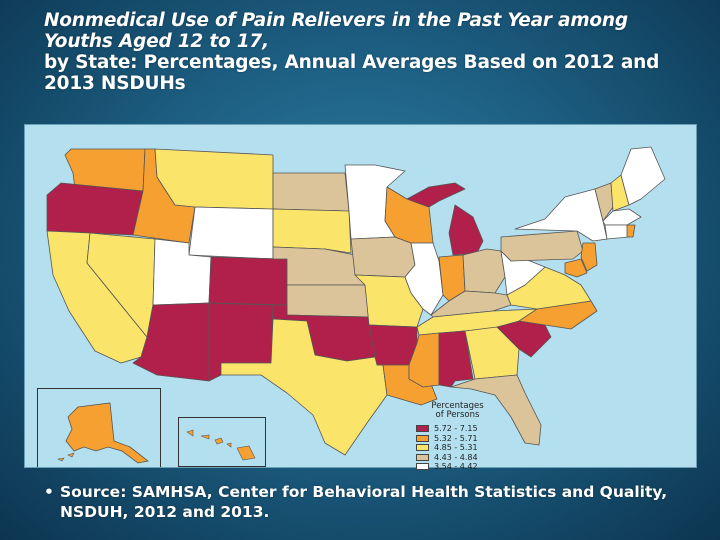 This screenshot has width=720, height=540. Describe the element at coordinates (617, 232) in the screenshot. I see `state-connecticut-ri` at that location.